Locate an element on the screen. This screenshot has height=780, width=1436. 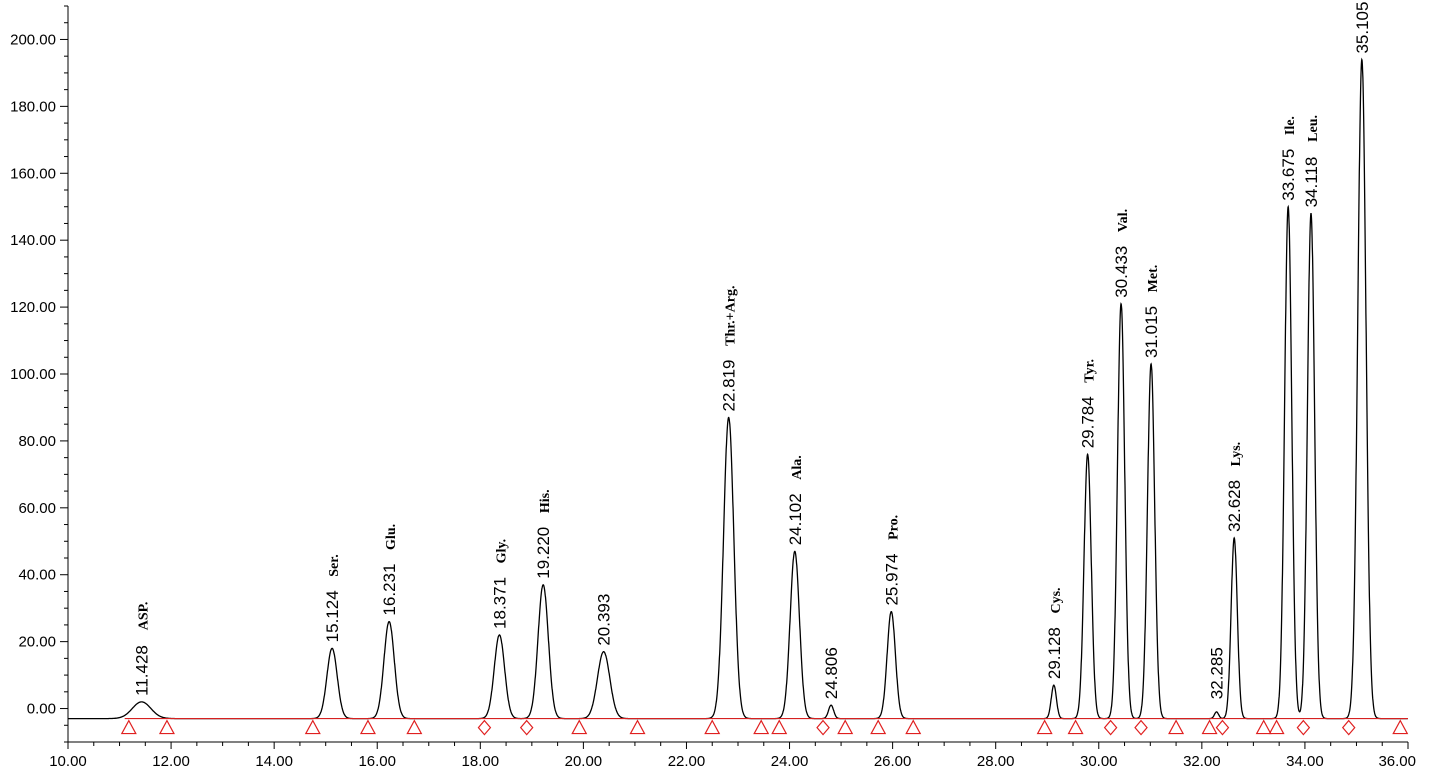
peak-retention-label: 31.015 is located at coordinates (1151, 332).